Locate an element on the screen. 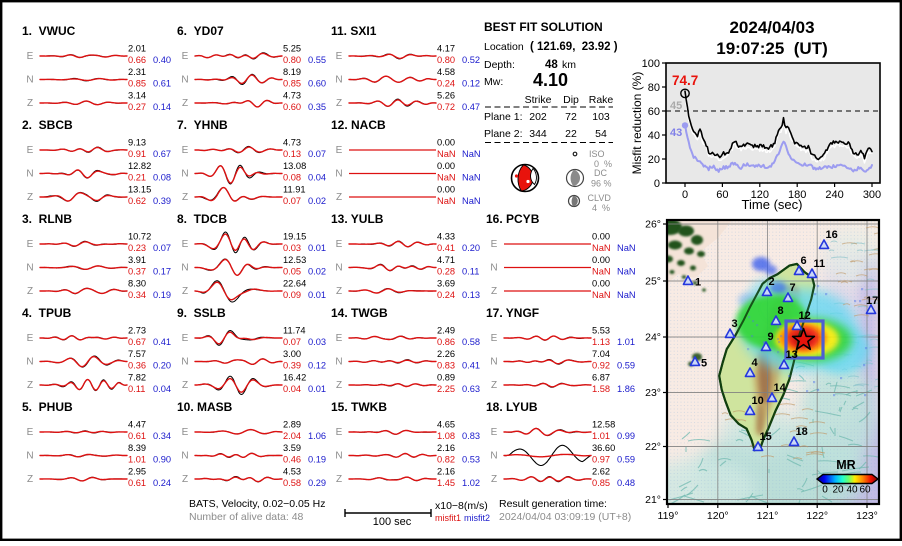 The height and width of the screenshot is (546, 902). svg-text: misfit2 is located at coordinates (477, 518).